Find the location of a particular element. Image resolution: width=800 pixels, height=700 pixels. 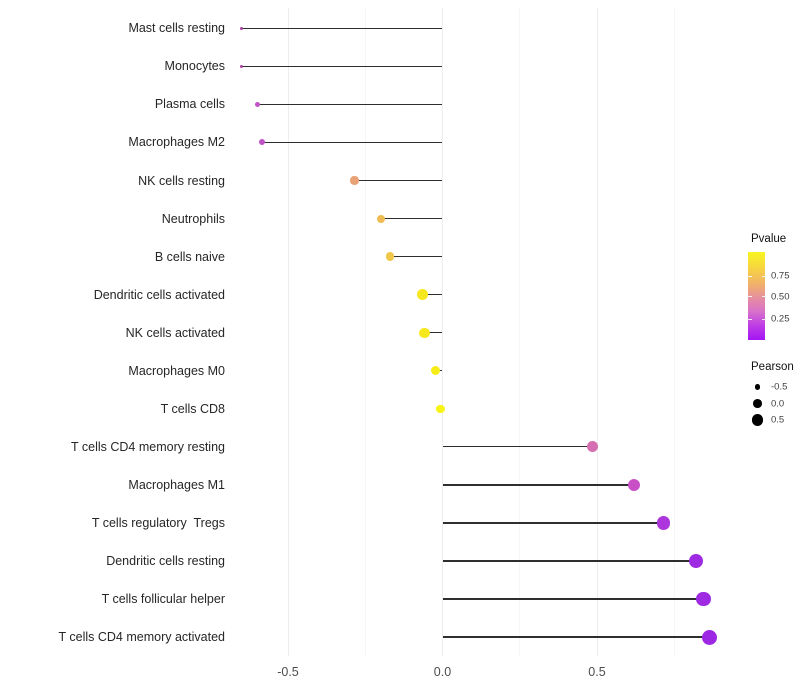

y-axis-label: Monocytes is located at coordinates (194, 66).